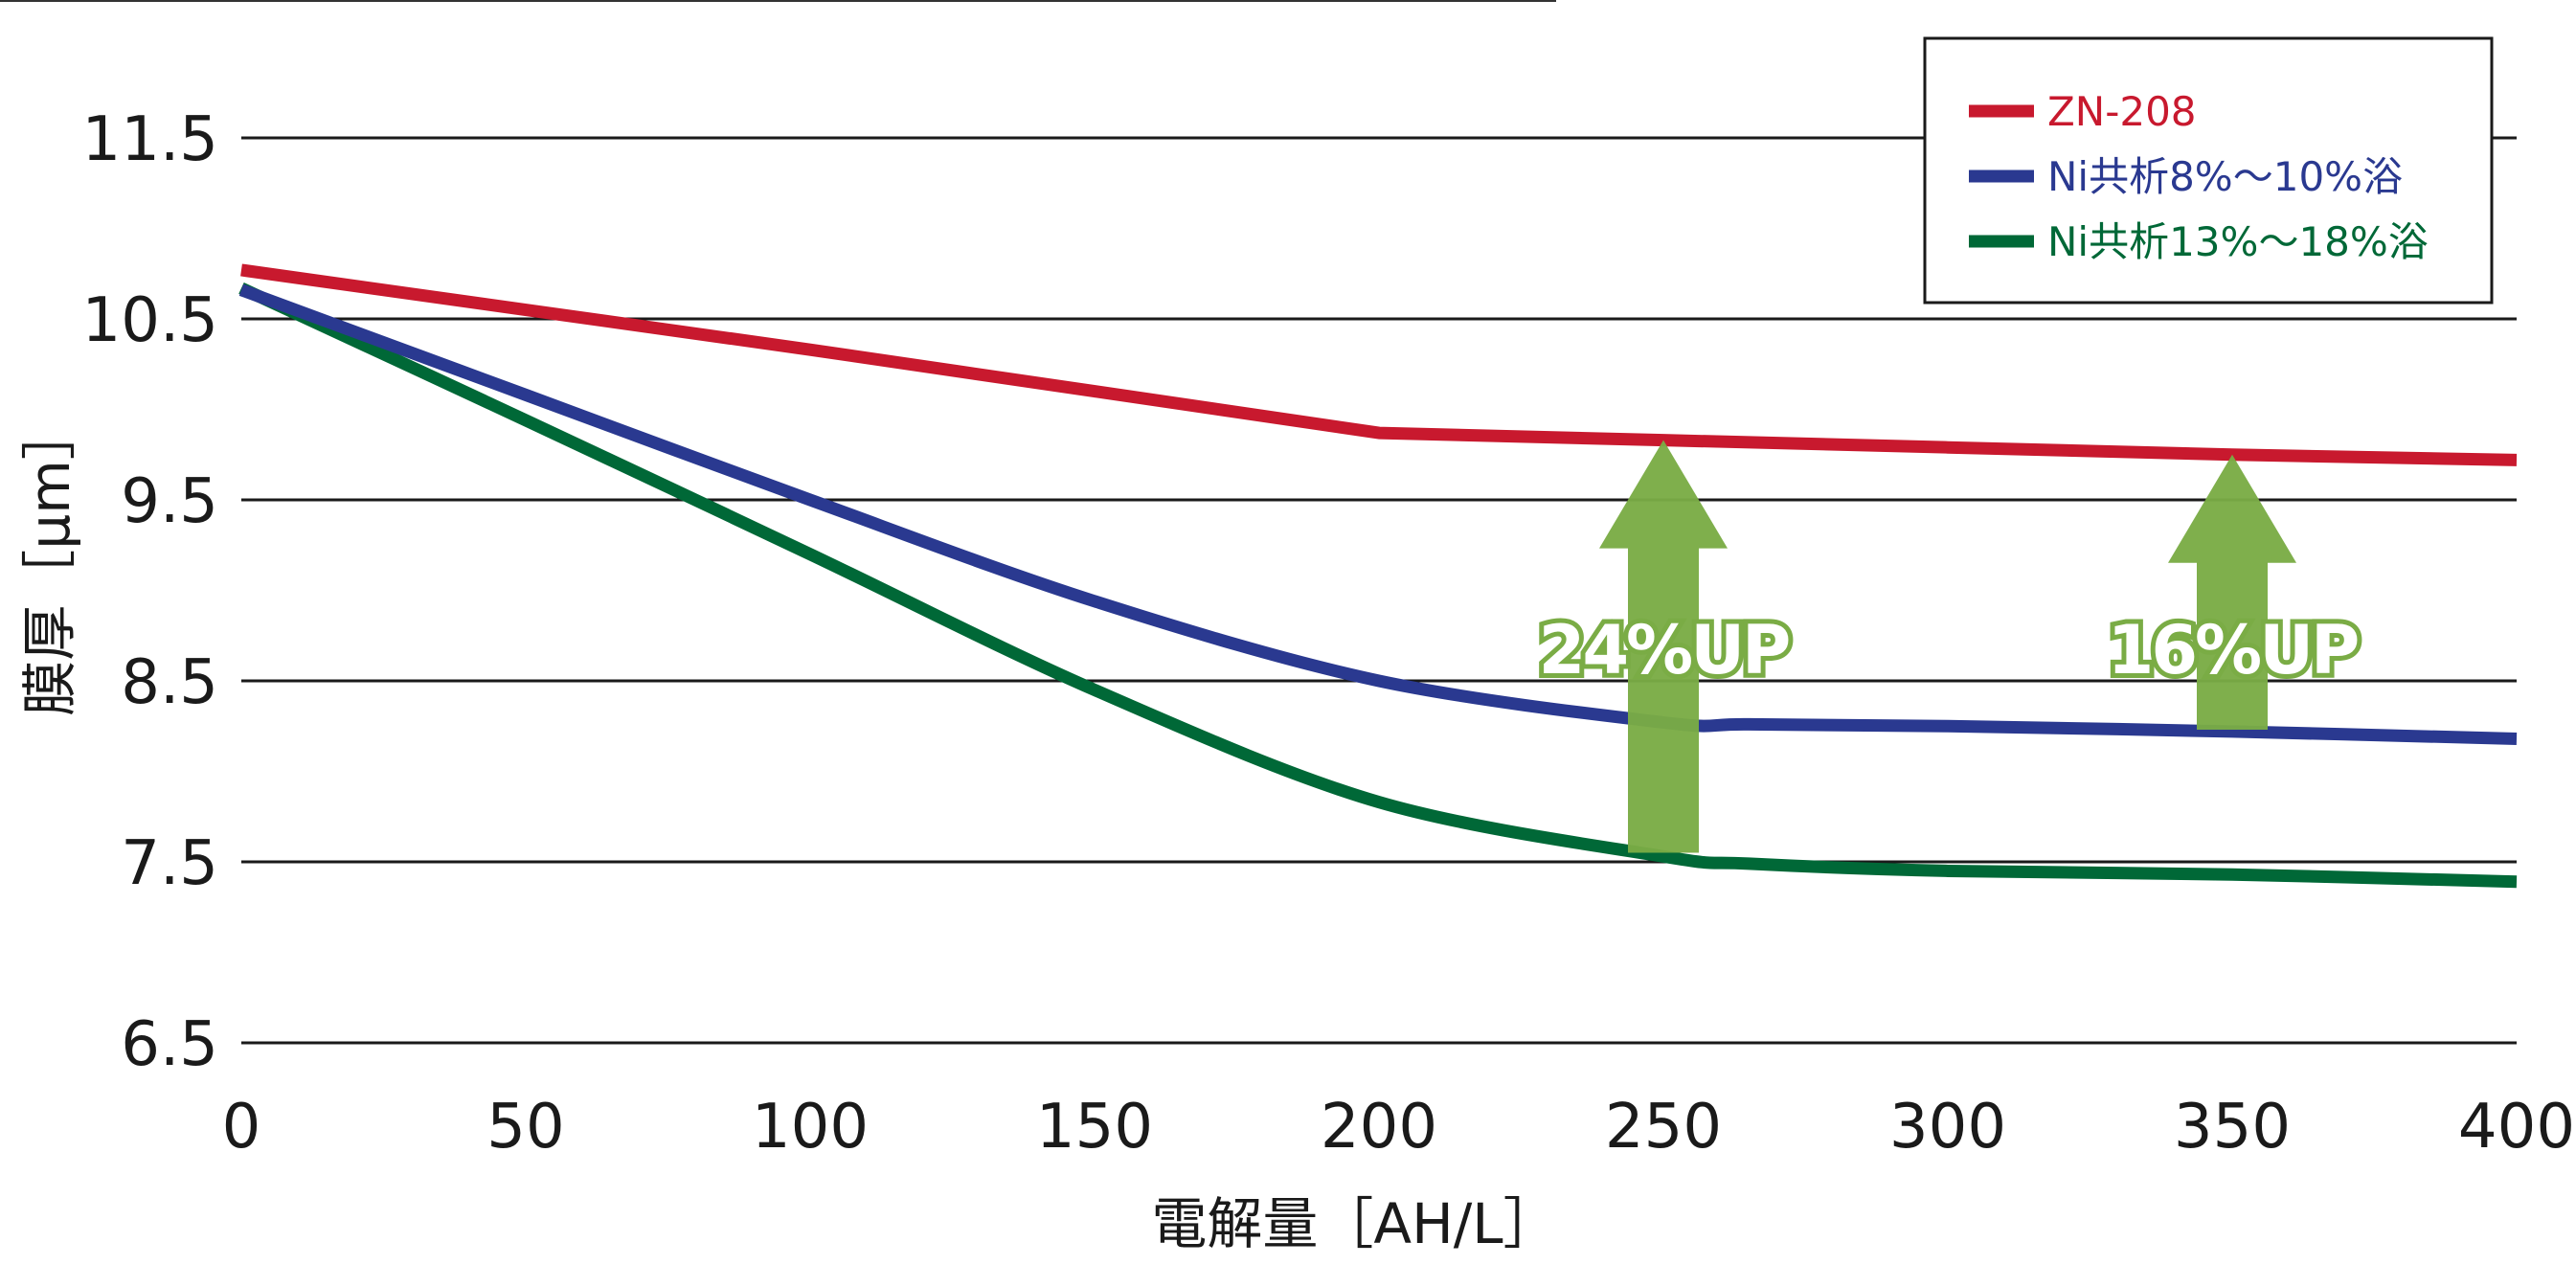 The width and height of the screenshot is (2576, 1265). I want to click on y-axis-label: 膜厚［μm］, so click(49, 559).